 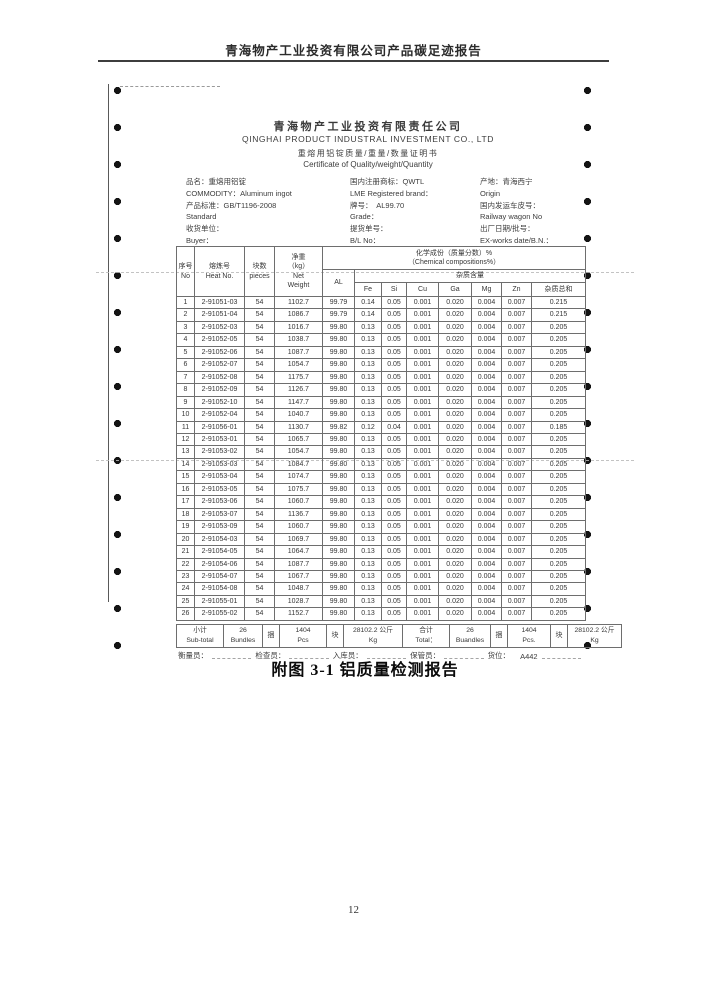 I want to click on cell: 11, so click(x=185, y=427).